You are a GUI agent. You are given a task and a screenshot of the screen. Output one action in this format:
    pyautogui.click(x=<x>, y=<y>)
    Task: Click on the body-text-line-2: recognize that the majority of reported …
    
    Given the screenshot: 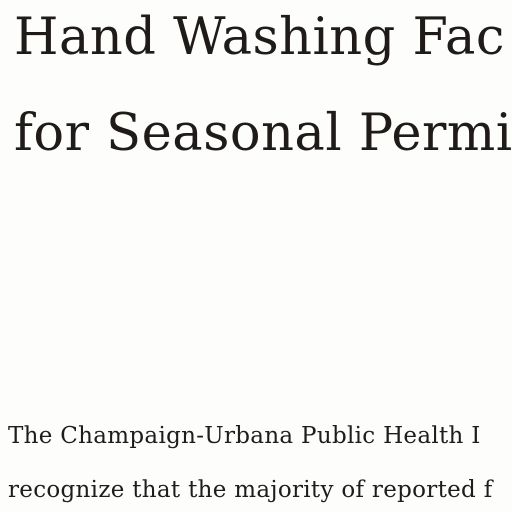 What is the action you would take?
    pyautogui.click(x=250, y=490)
    